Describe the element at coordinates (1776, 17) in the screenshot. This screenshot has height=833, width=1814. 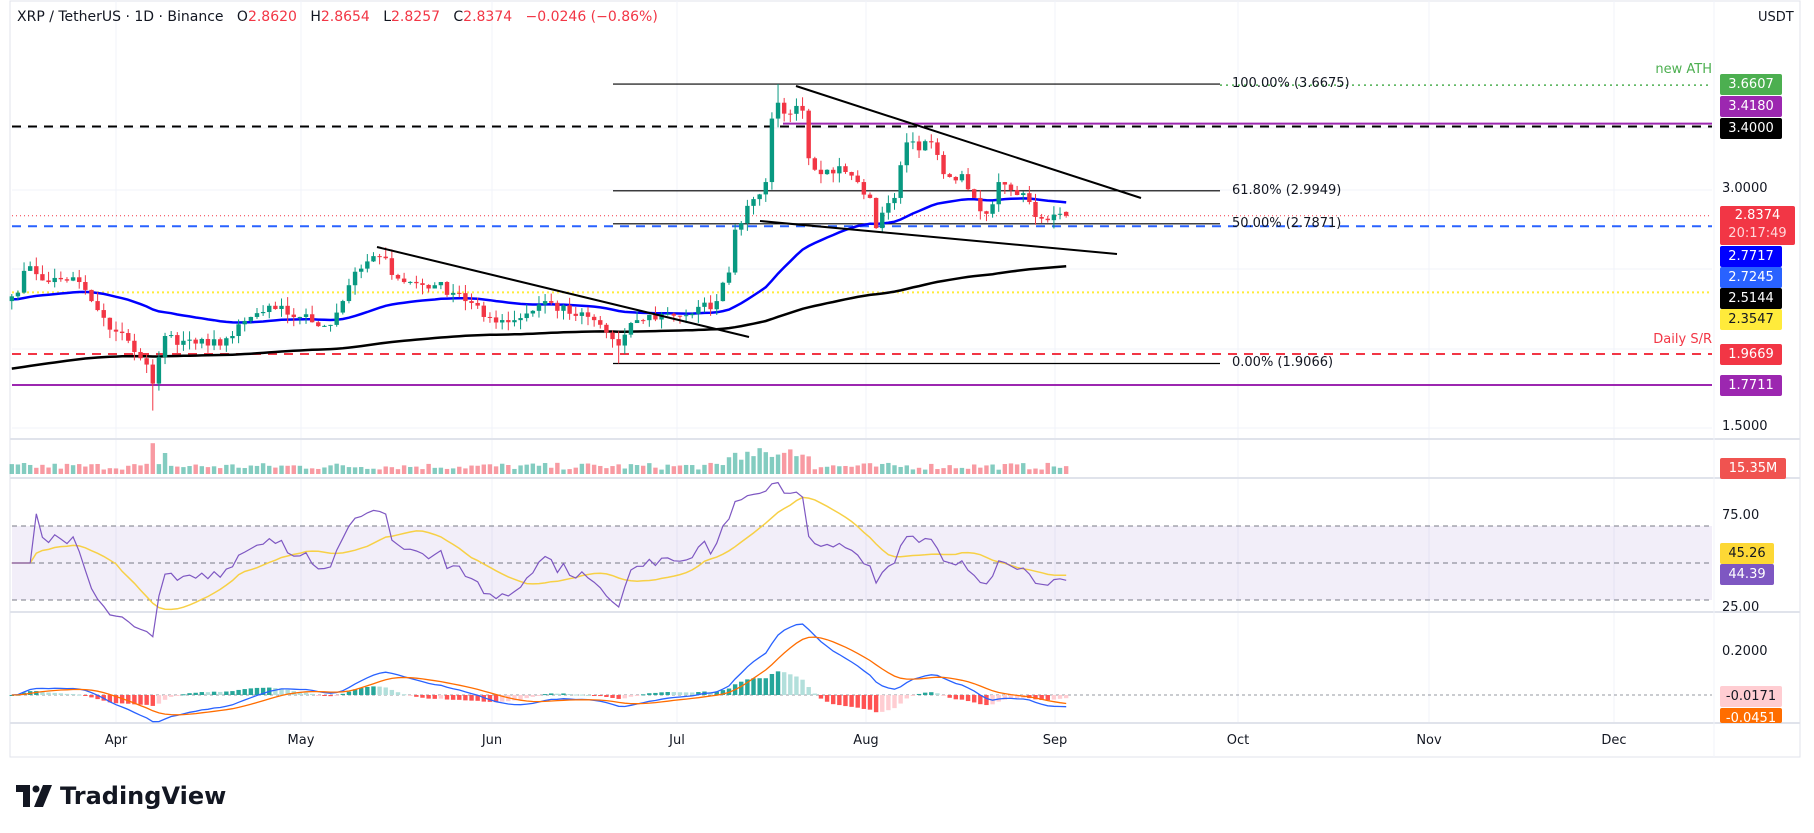
I see `currency-label: USDT` at that location.